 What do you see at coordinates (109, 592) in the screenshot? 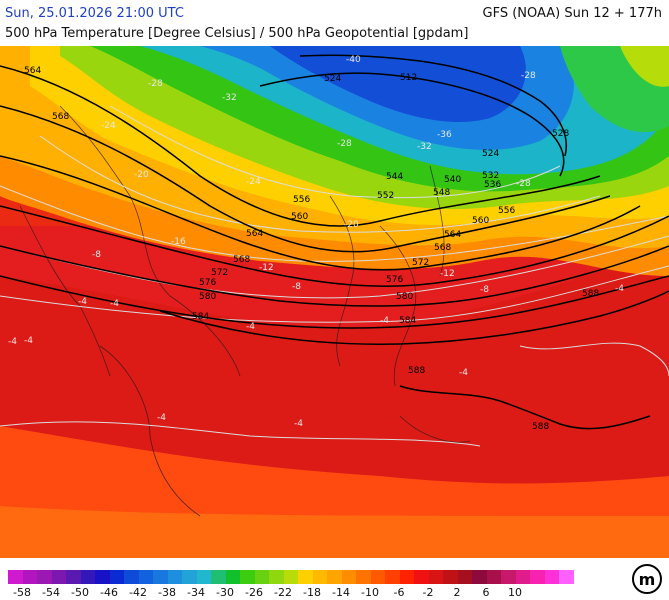
I see `color-scale-label: -46` at bounding box center [109, 592].